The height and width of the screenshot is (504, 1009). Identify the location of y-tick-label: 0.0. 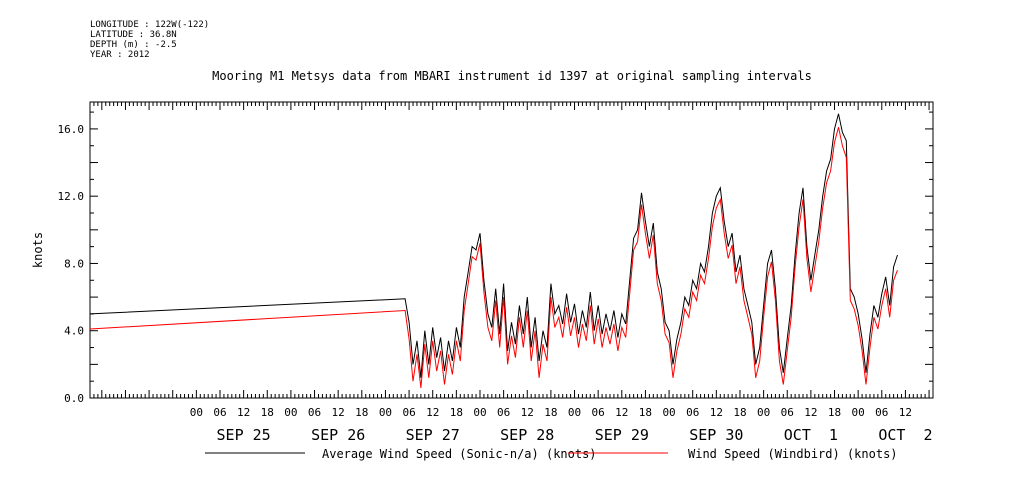
(74, 398).